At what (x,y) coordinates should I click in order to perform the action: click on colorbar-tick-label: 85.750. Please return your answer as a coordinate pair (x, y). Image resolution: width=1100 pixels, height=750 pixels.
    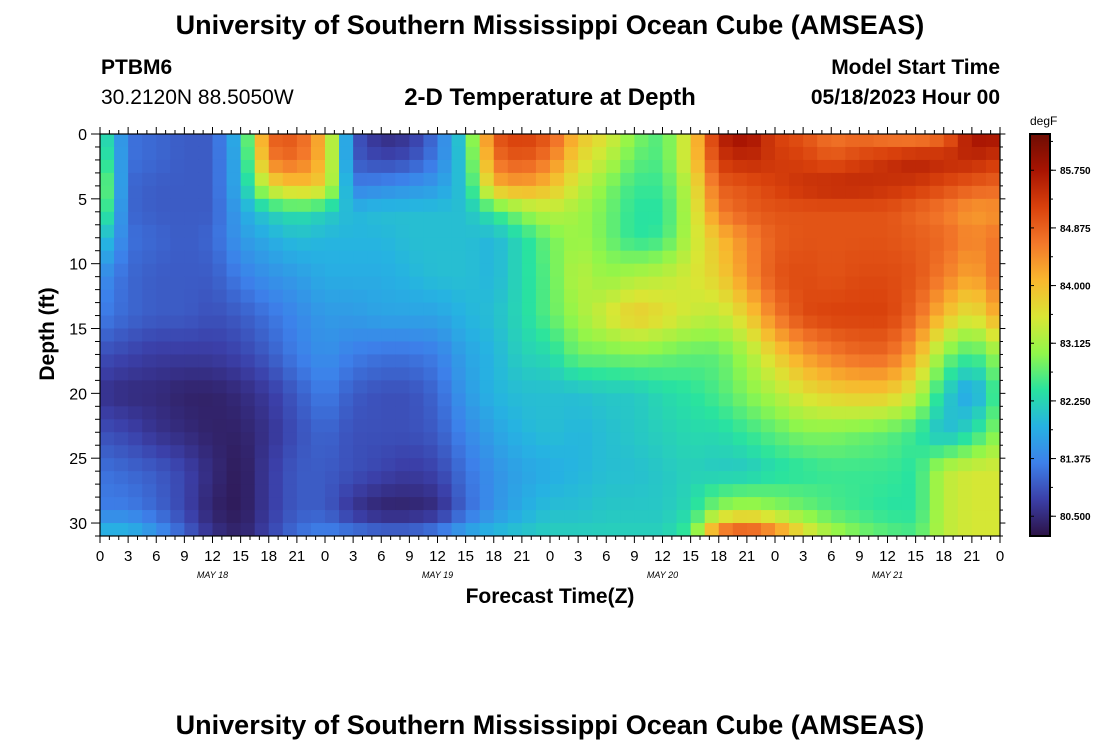
    Looking at the image, I should click on (1075, 171).